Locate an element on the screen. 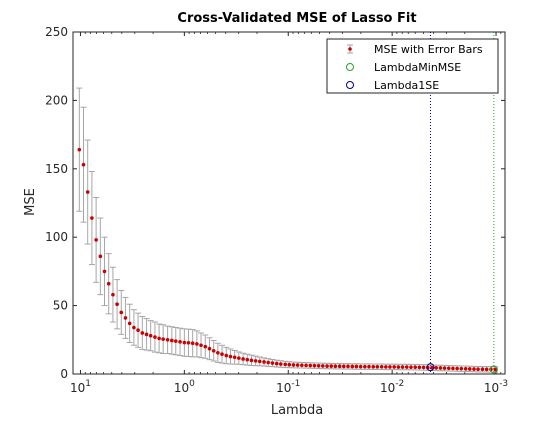  legend-swatch-mse is located at coordinates (350, 49).